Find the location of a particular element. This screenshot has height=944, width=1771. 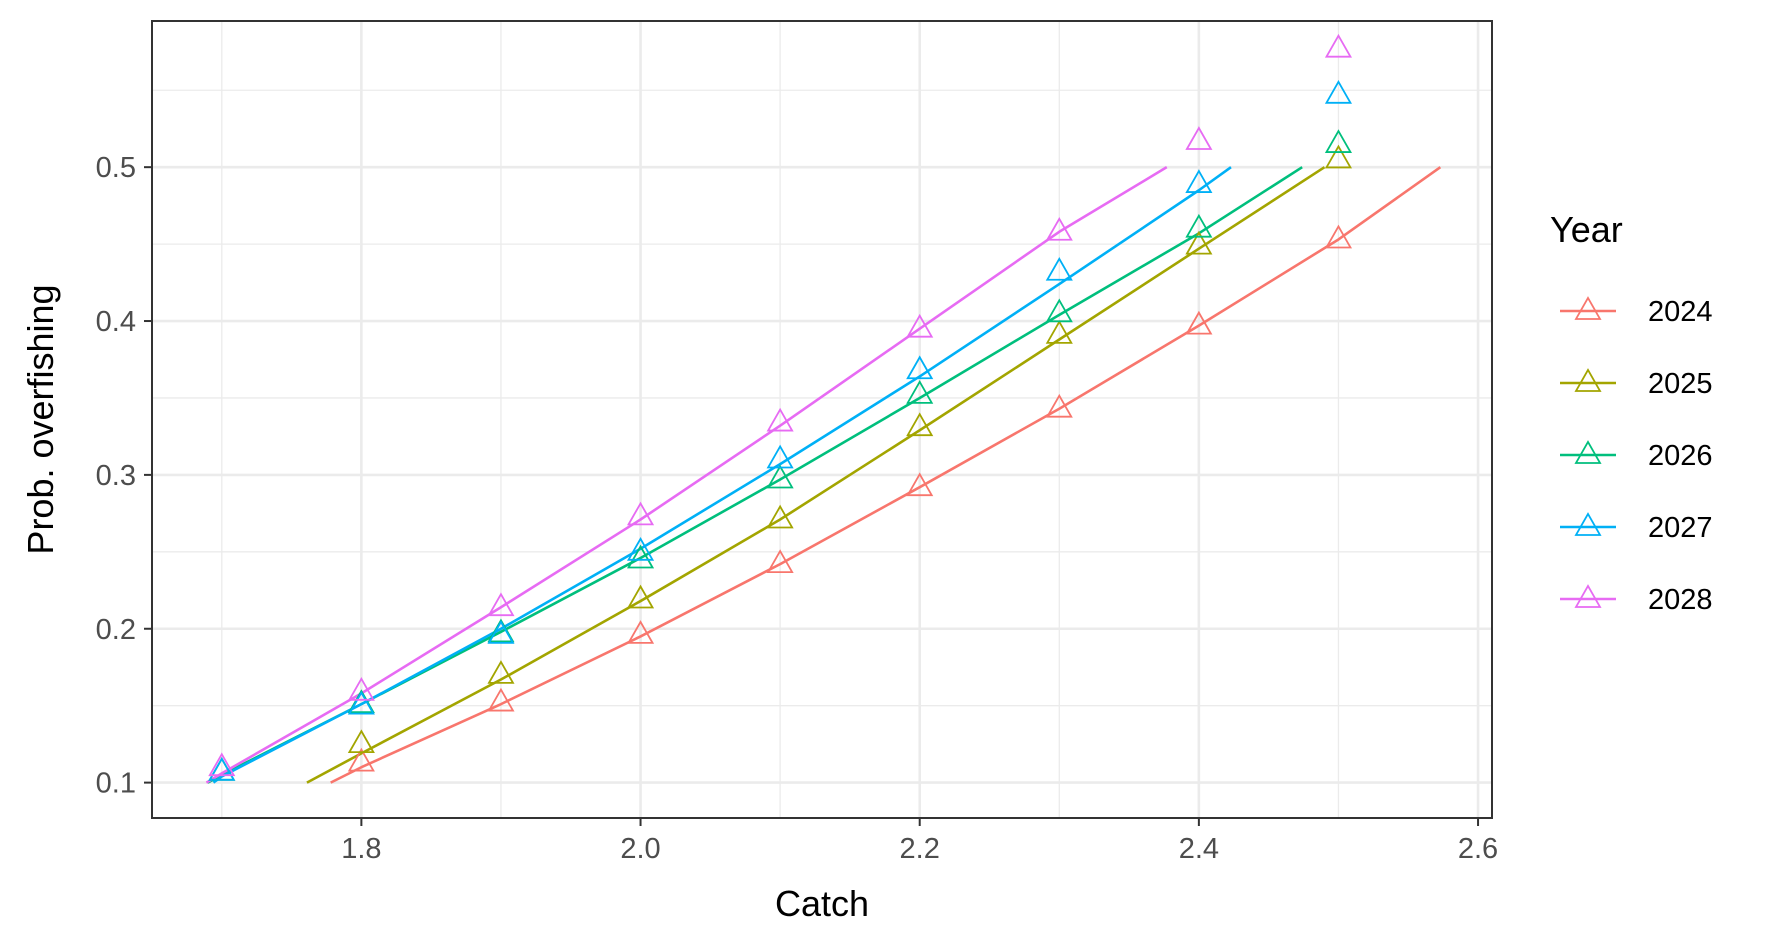

legend-item-2024: 2024 is located at coordinates (1636, 312).